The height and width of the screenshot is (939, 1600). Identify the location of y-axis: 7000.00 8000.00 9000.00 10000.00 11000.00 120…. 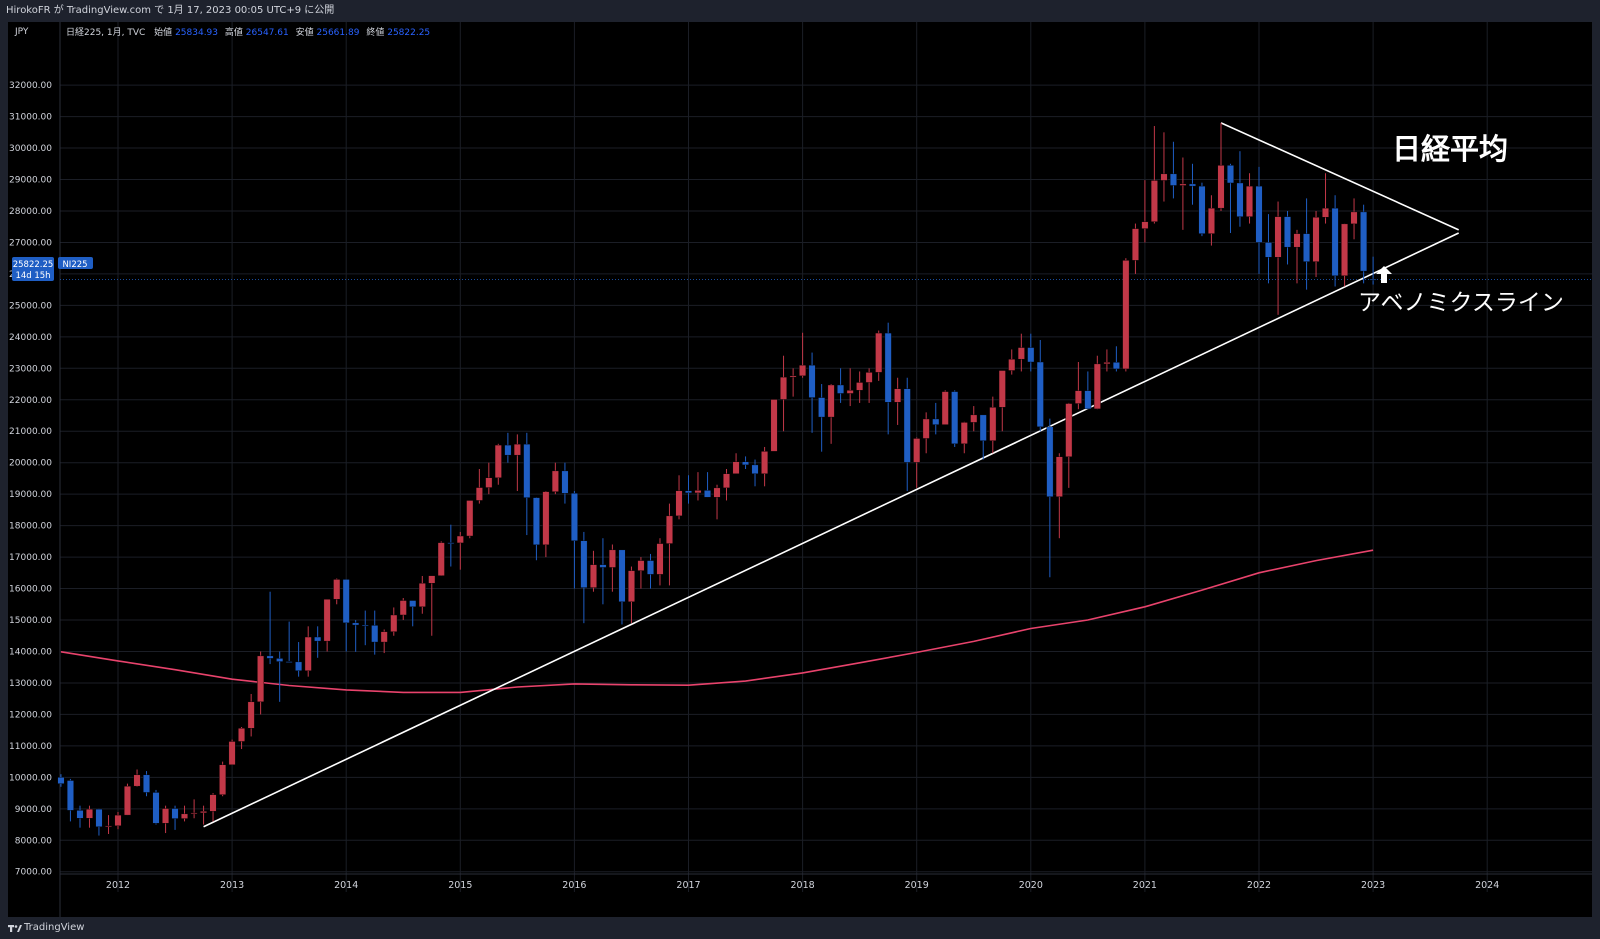
(30, 479).